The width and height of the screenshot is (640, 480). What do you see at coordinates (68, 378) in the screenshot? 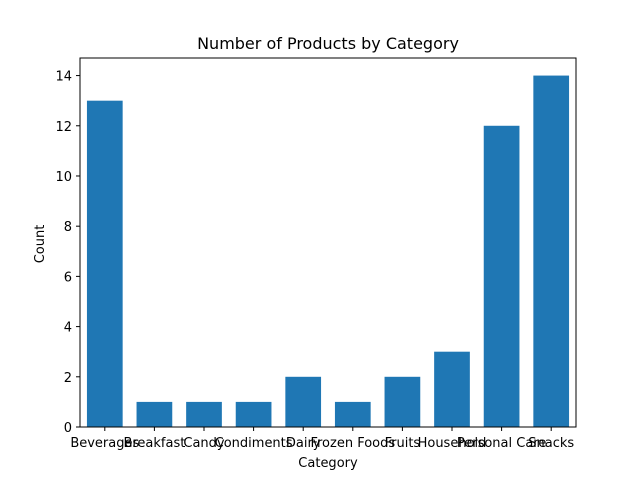
I see `y-tick-label: 2` at bounding box center [68, 378].